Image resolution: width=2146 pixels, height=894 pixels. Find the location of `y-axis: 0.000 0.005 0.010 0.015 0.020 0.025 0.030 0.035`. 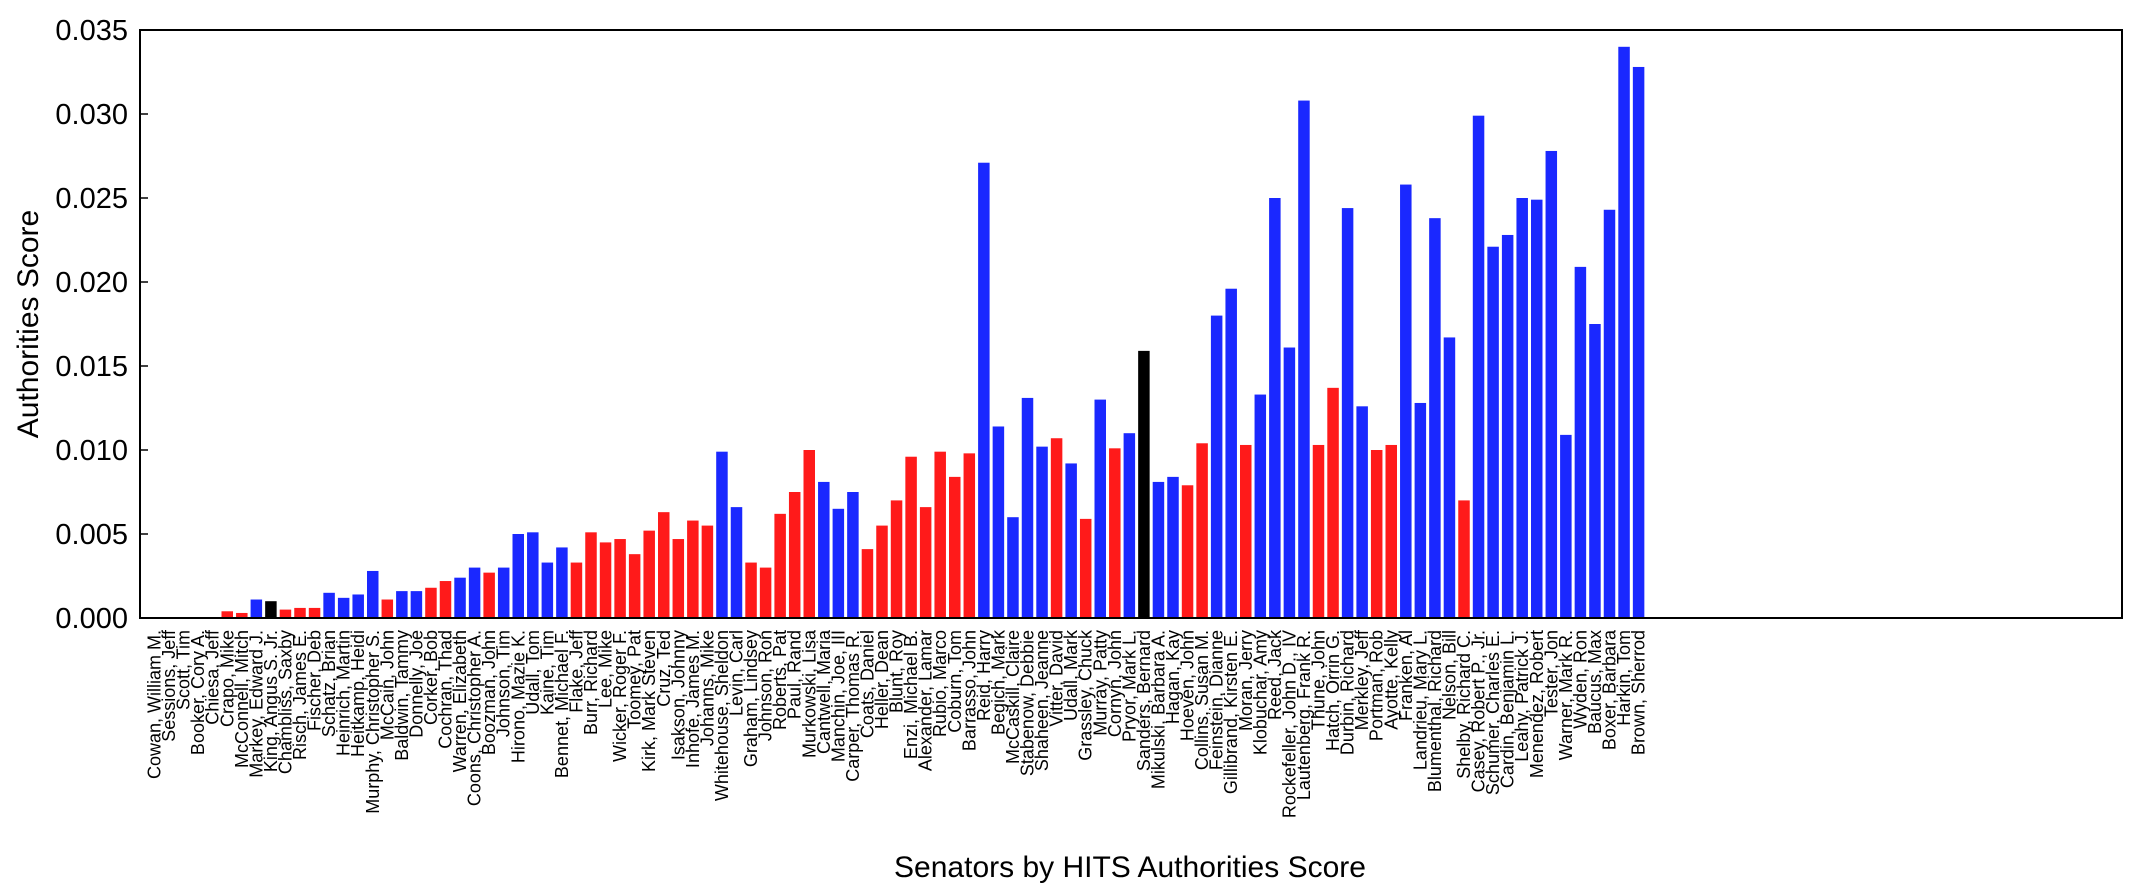

y-axis: 0.000 0.005 0.010 0.015 0.020 0.025 0.030 0.035 is located at coordinates (101, 325).